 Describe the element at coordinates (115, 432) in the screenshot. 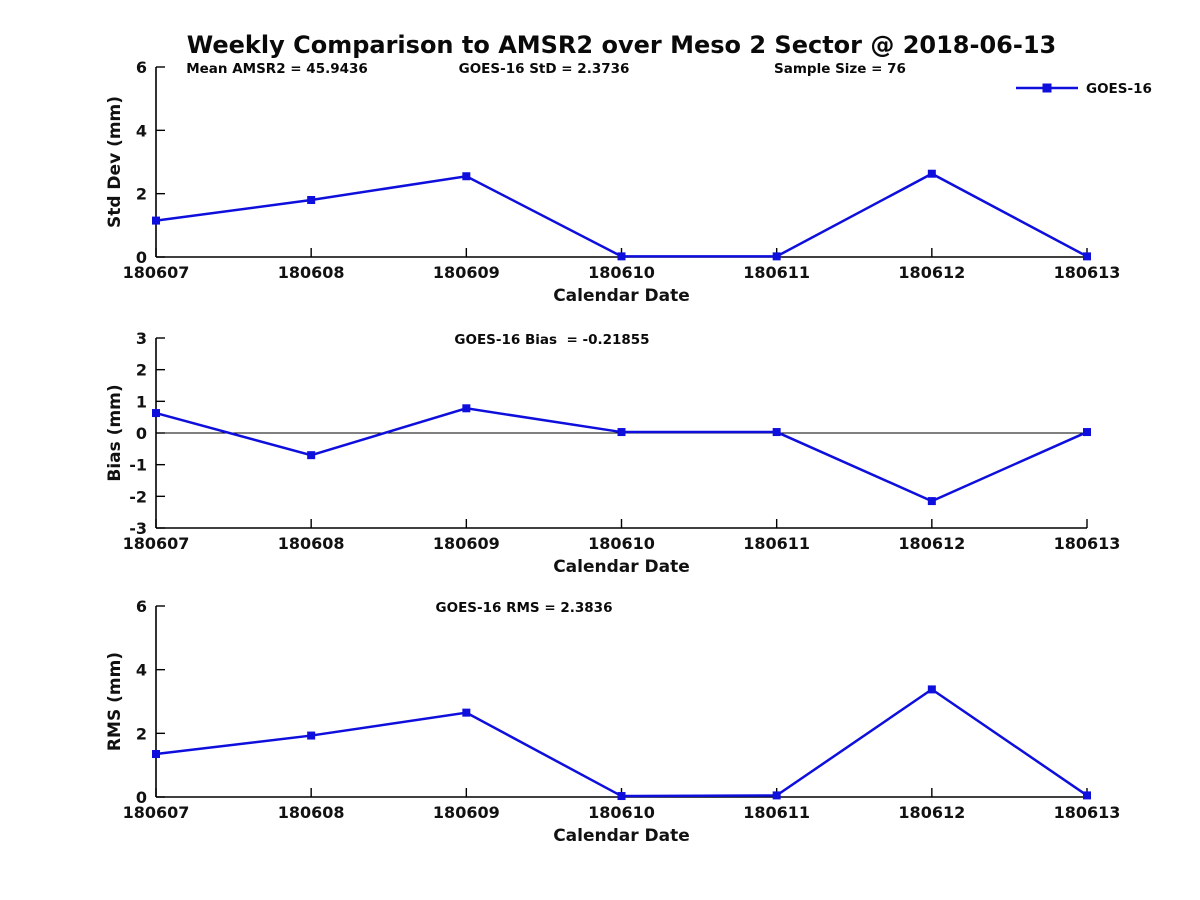

I see `y-axis-title: Bias (mm)` at that location.